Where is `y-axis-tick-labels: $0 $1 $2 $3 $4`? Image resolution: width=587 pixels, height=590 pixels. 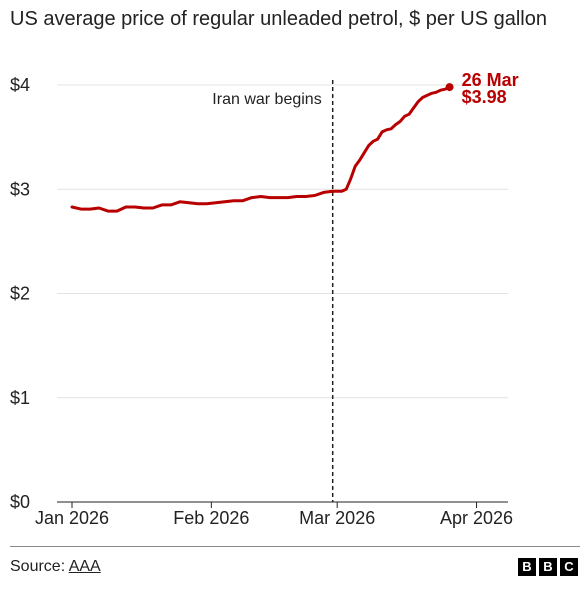
y-axis-tick-labels: $0 $1 $2 $3 $4 is located at coordinates (20, 293).